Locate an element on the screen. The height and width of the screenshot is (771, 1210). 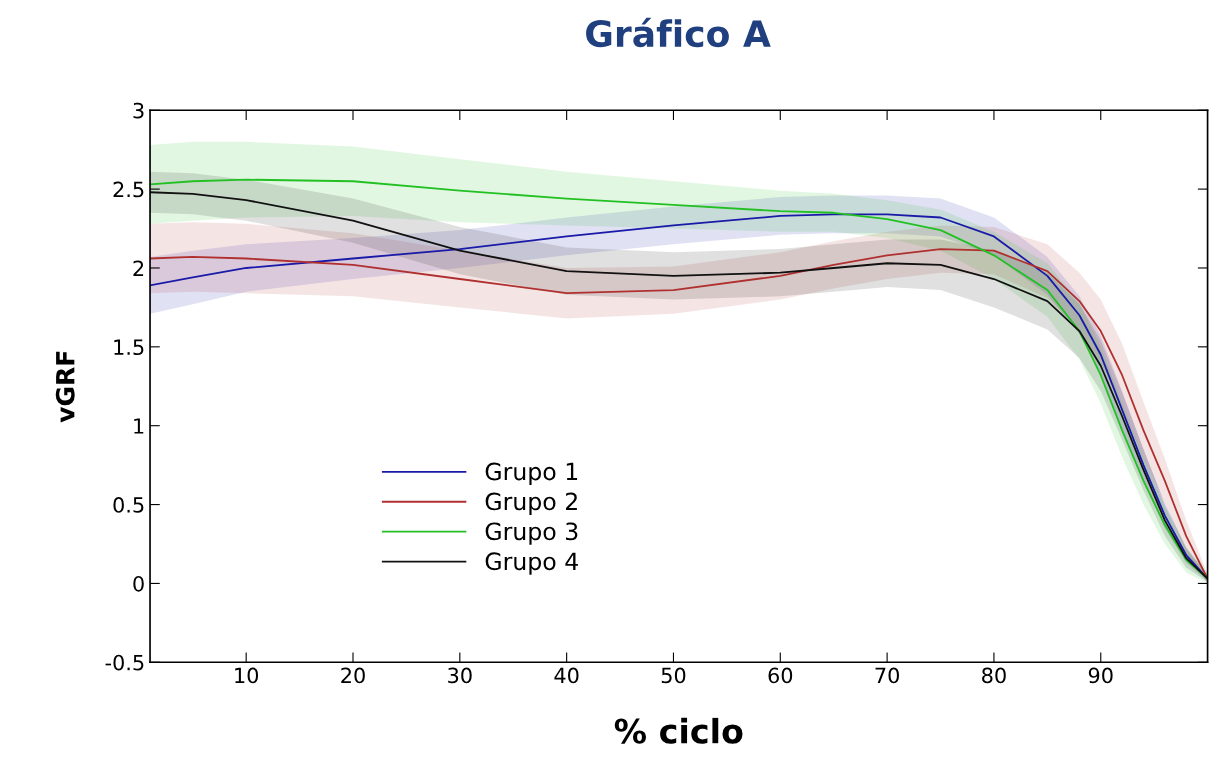
x-tick-label: 70 is located at coordinates (887, 675).